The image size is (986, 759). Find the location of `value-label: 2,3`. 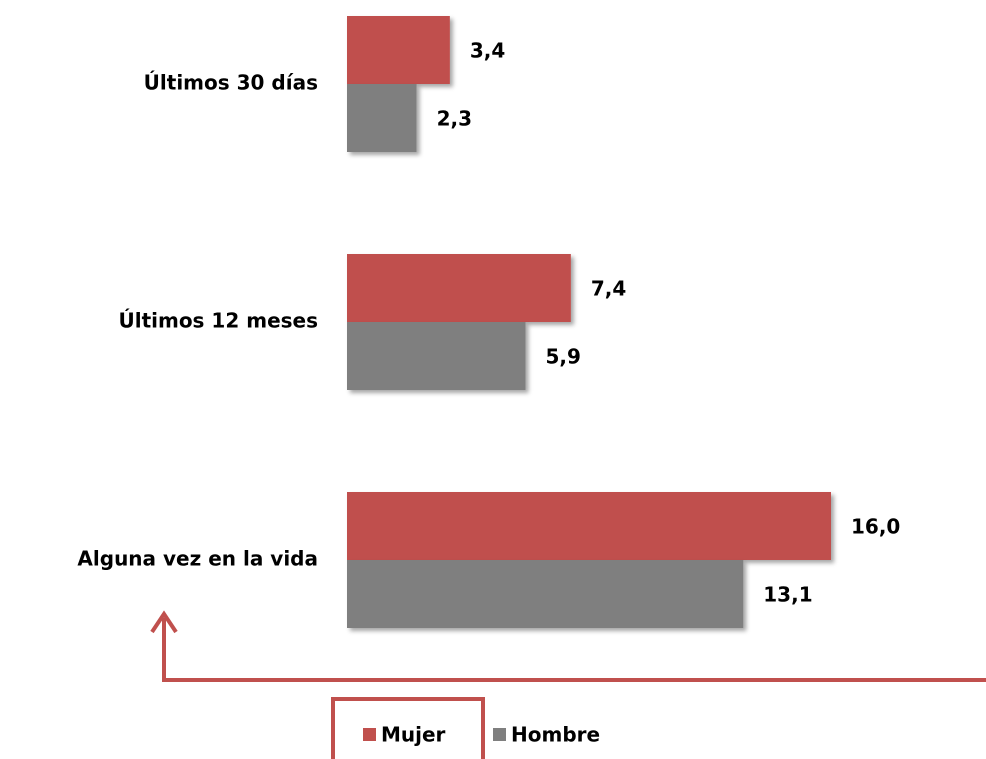

value-label: 2,3 is located at coordinates (454, 119).